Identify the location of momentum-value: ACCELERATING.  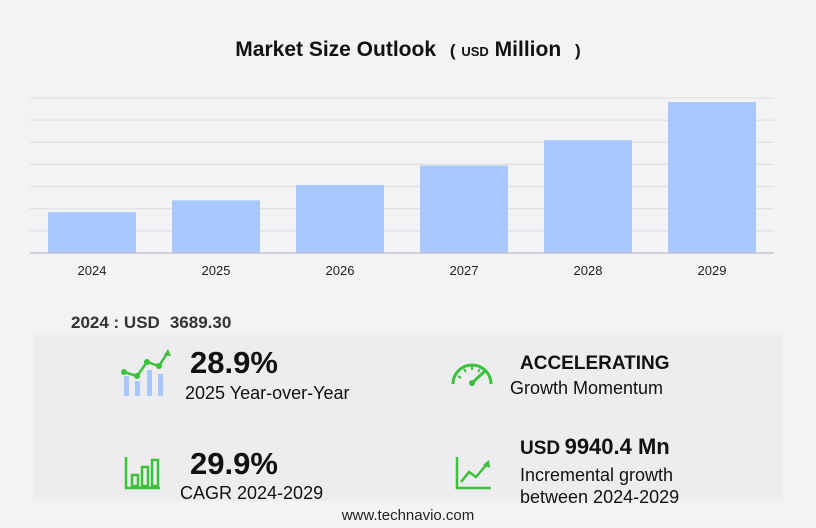
(595, 363).